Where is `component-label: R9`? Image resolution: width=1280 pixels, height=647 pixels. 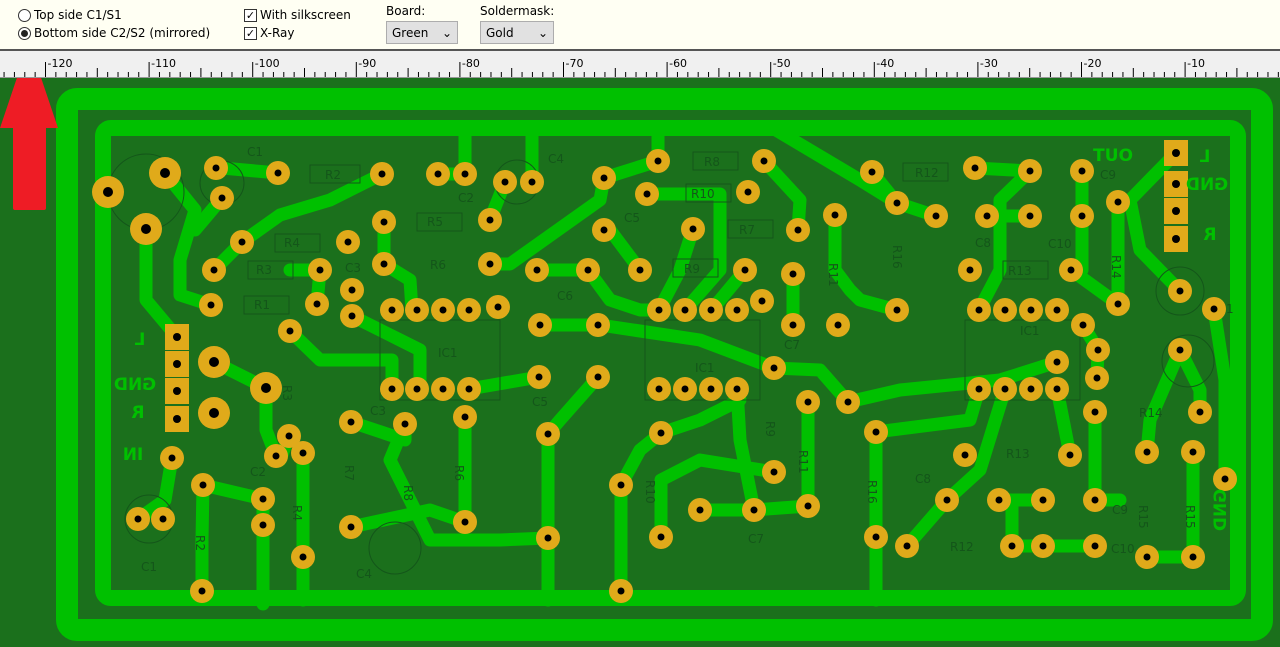 component-label: R9 is located at coordinates (692, 269).